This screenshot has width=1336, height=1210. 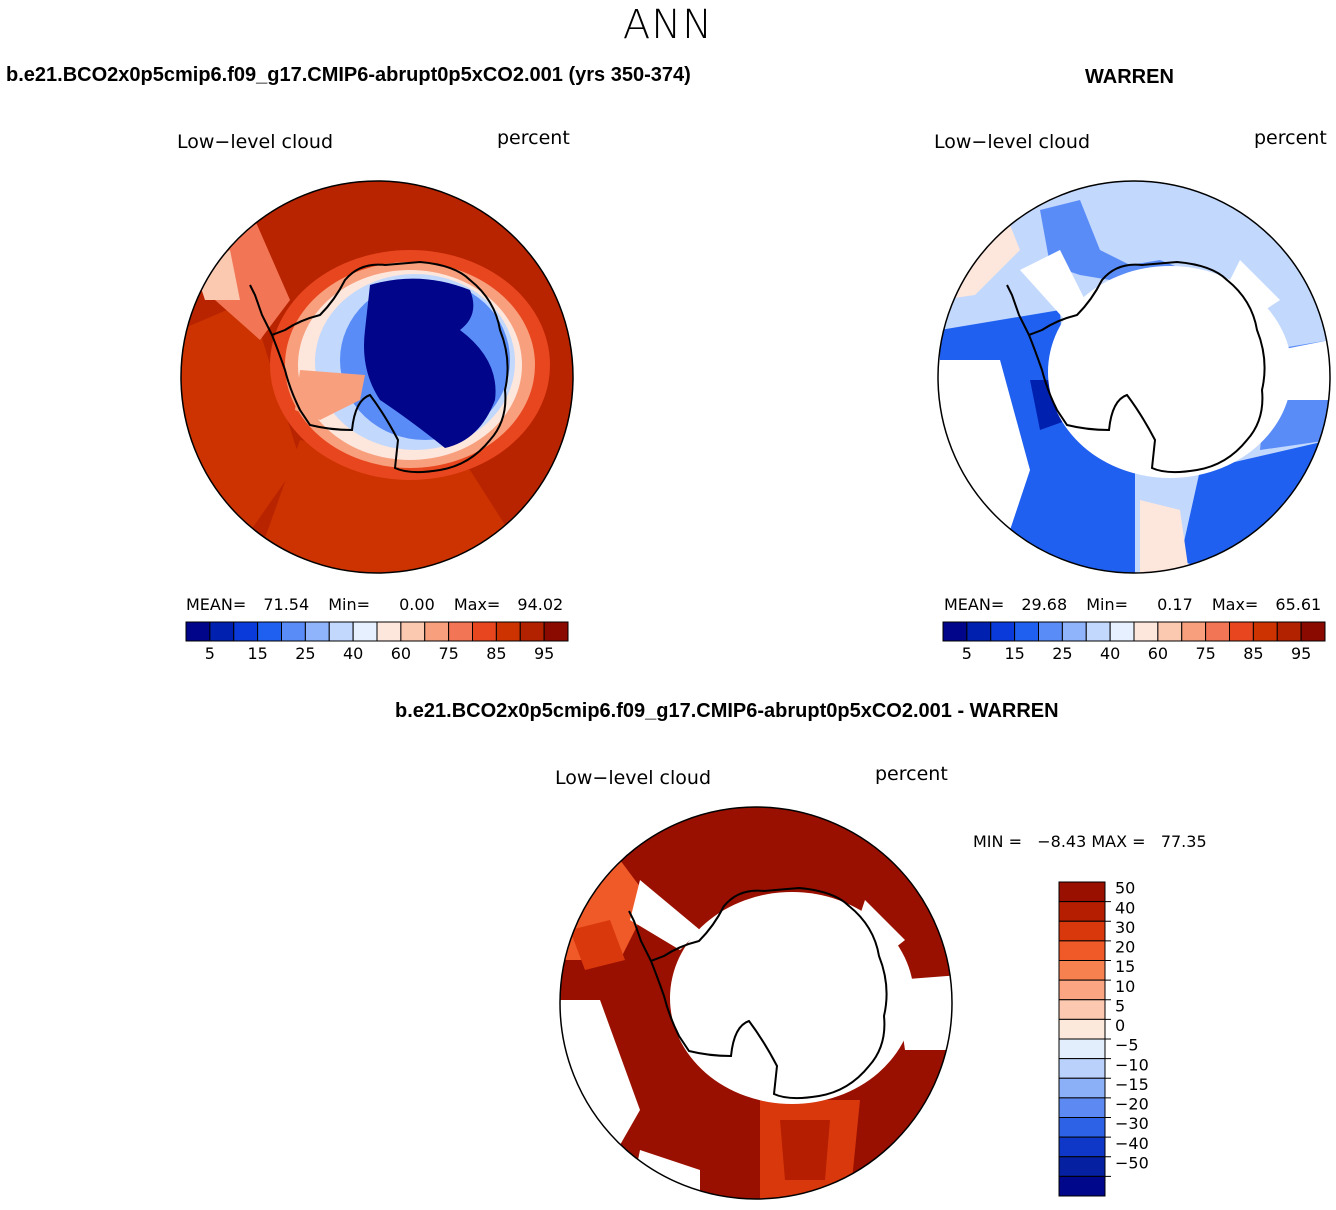 What do you see at coordinates (1129, 77) in the screenshot?
I see `panel2-title: WARREN` at bounding box center [1129, 77].